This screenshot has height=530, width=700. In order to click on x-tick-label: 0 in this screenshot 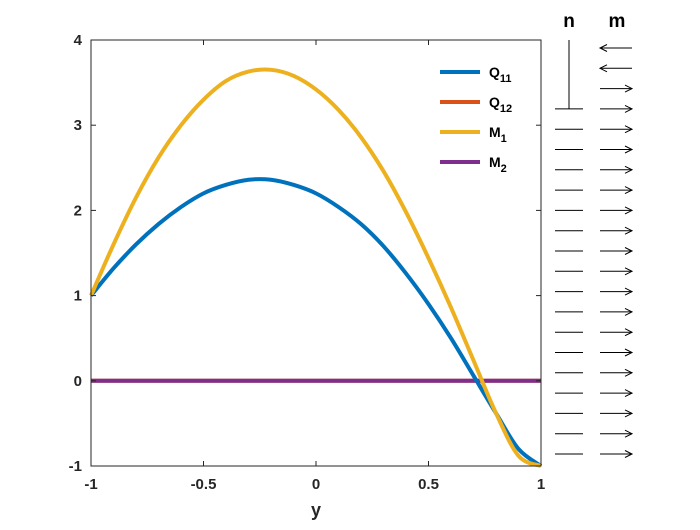, I will do `click(316, 484)`.